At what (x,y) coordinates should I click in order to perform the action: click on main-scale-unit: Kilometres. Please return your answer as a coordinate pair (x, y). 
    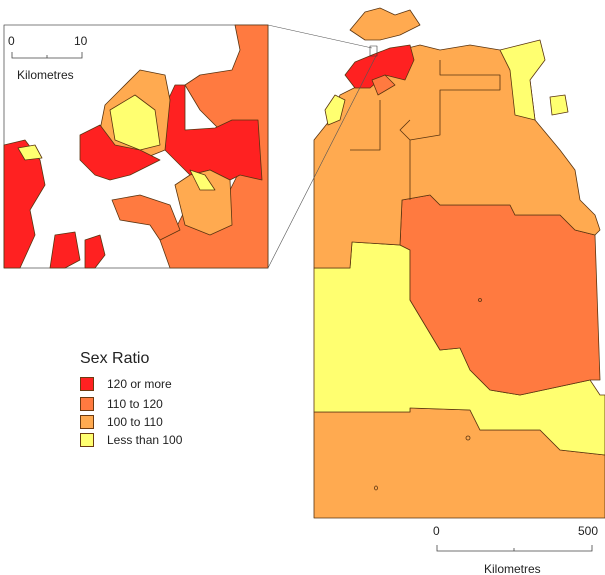
    Looking at the image, I should click on (512, 568).